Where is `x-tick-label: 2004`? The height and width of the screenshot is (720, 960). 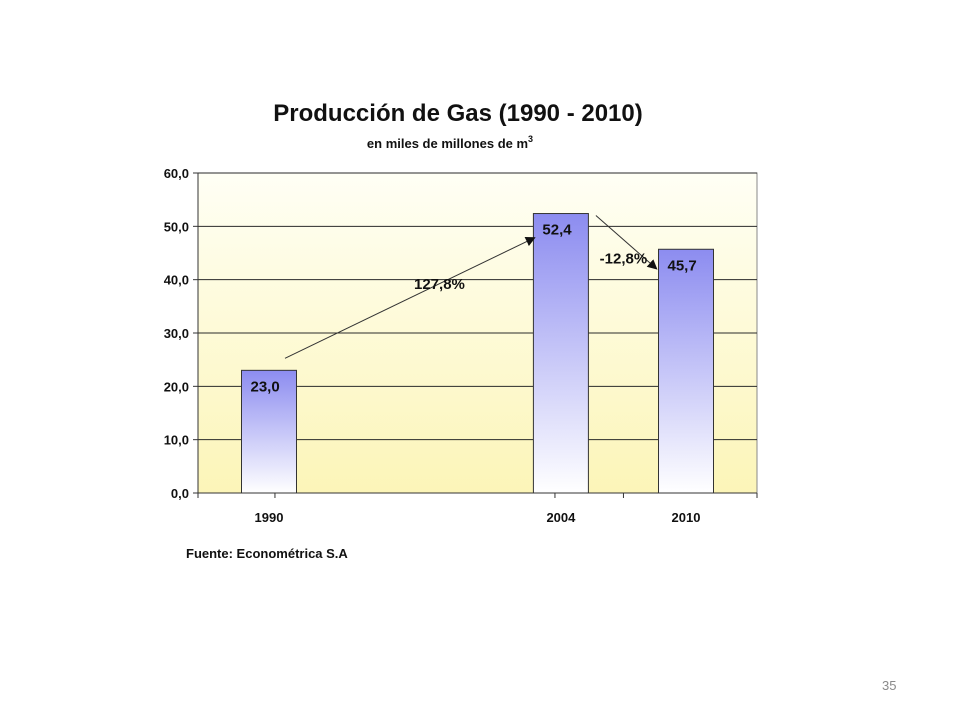
x-tick-label: 2004 is located at coordinates (561, 517).